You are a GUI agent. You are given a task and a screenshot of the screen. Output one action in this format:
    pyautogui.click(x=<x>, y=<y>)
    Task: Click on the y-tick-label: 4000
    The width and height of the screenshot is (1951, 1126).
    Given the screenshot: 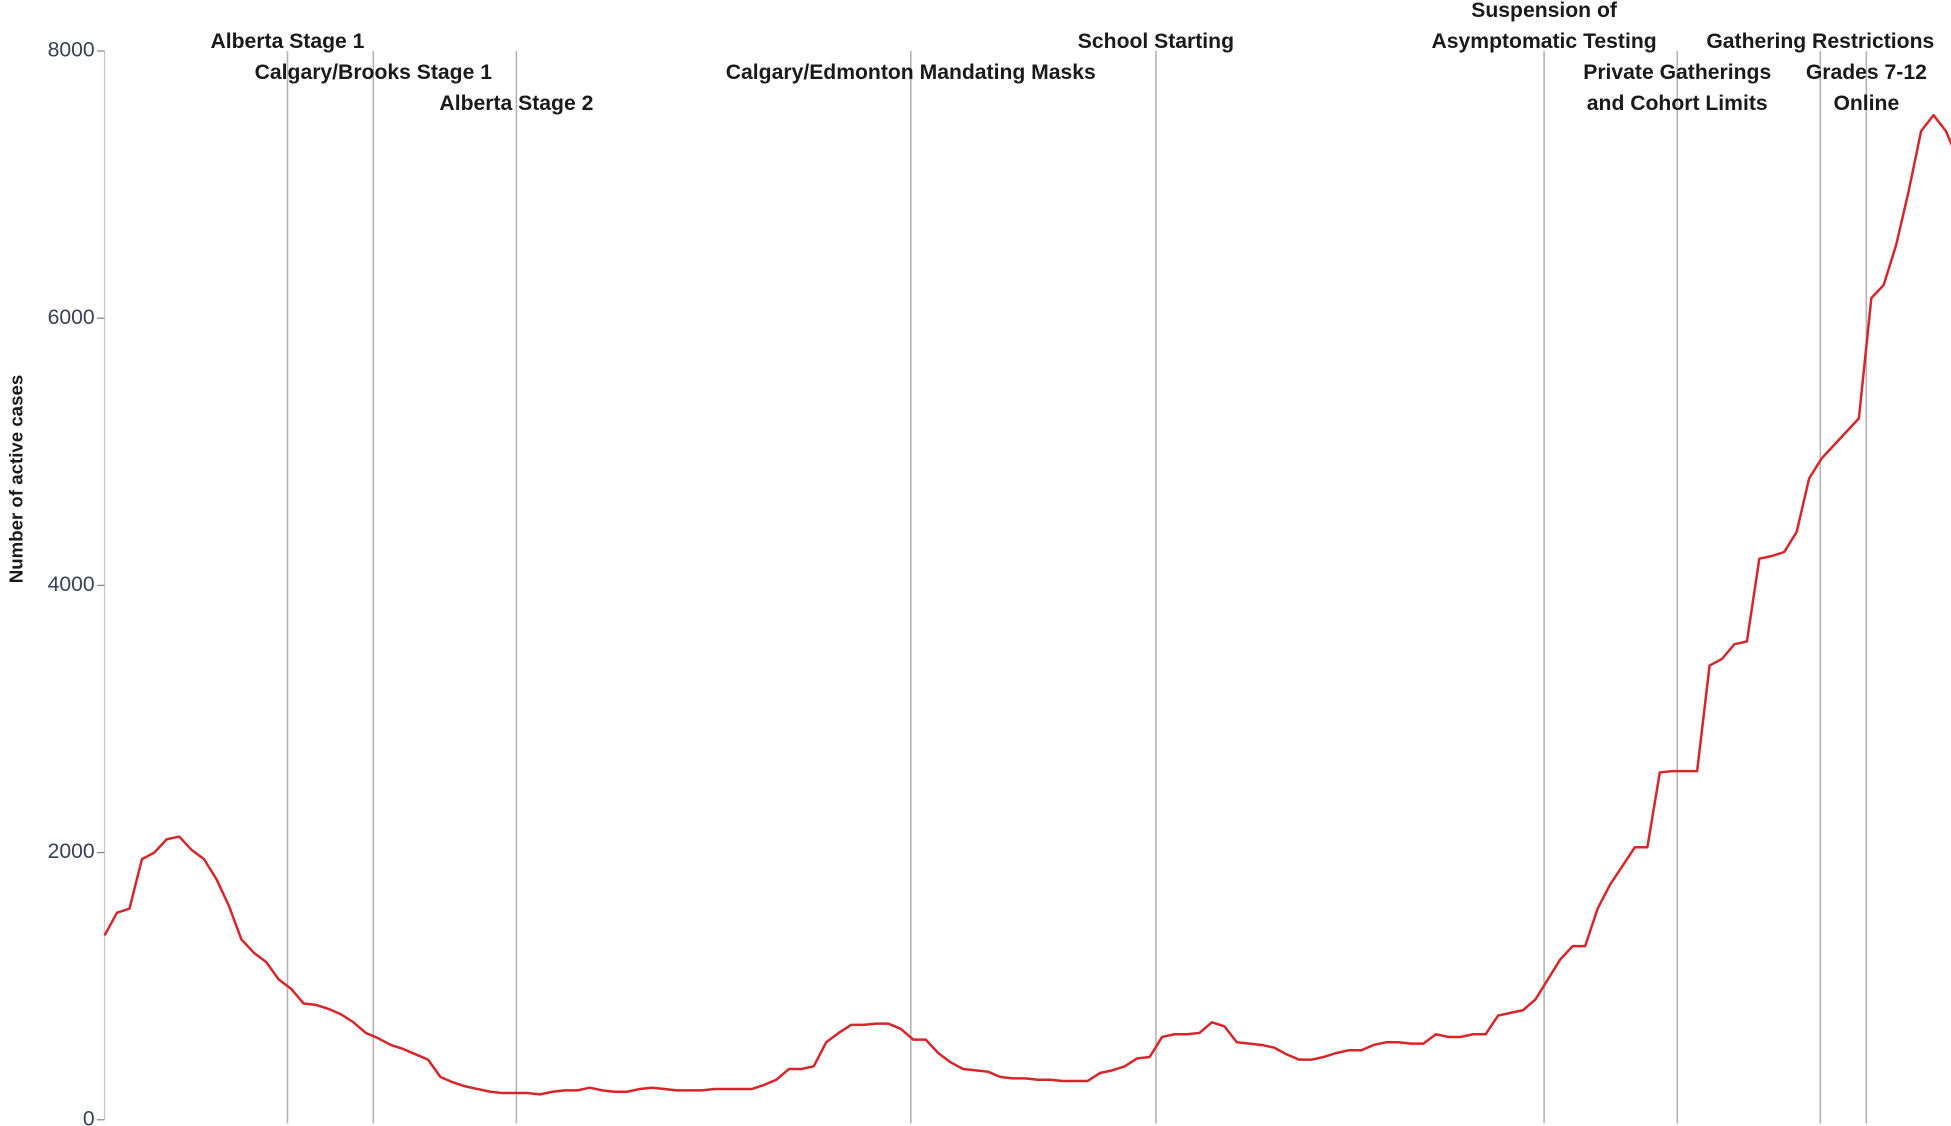 What is the action you would take?
    pyautogui.click(x=71, y=584)
    